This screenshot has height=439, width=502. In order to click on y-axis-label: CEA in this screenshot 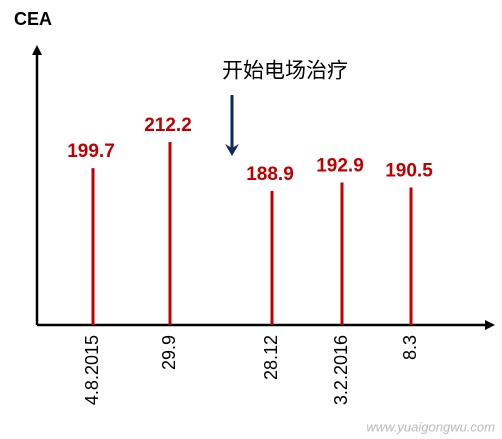, I will do `click(33, 19)`.